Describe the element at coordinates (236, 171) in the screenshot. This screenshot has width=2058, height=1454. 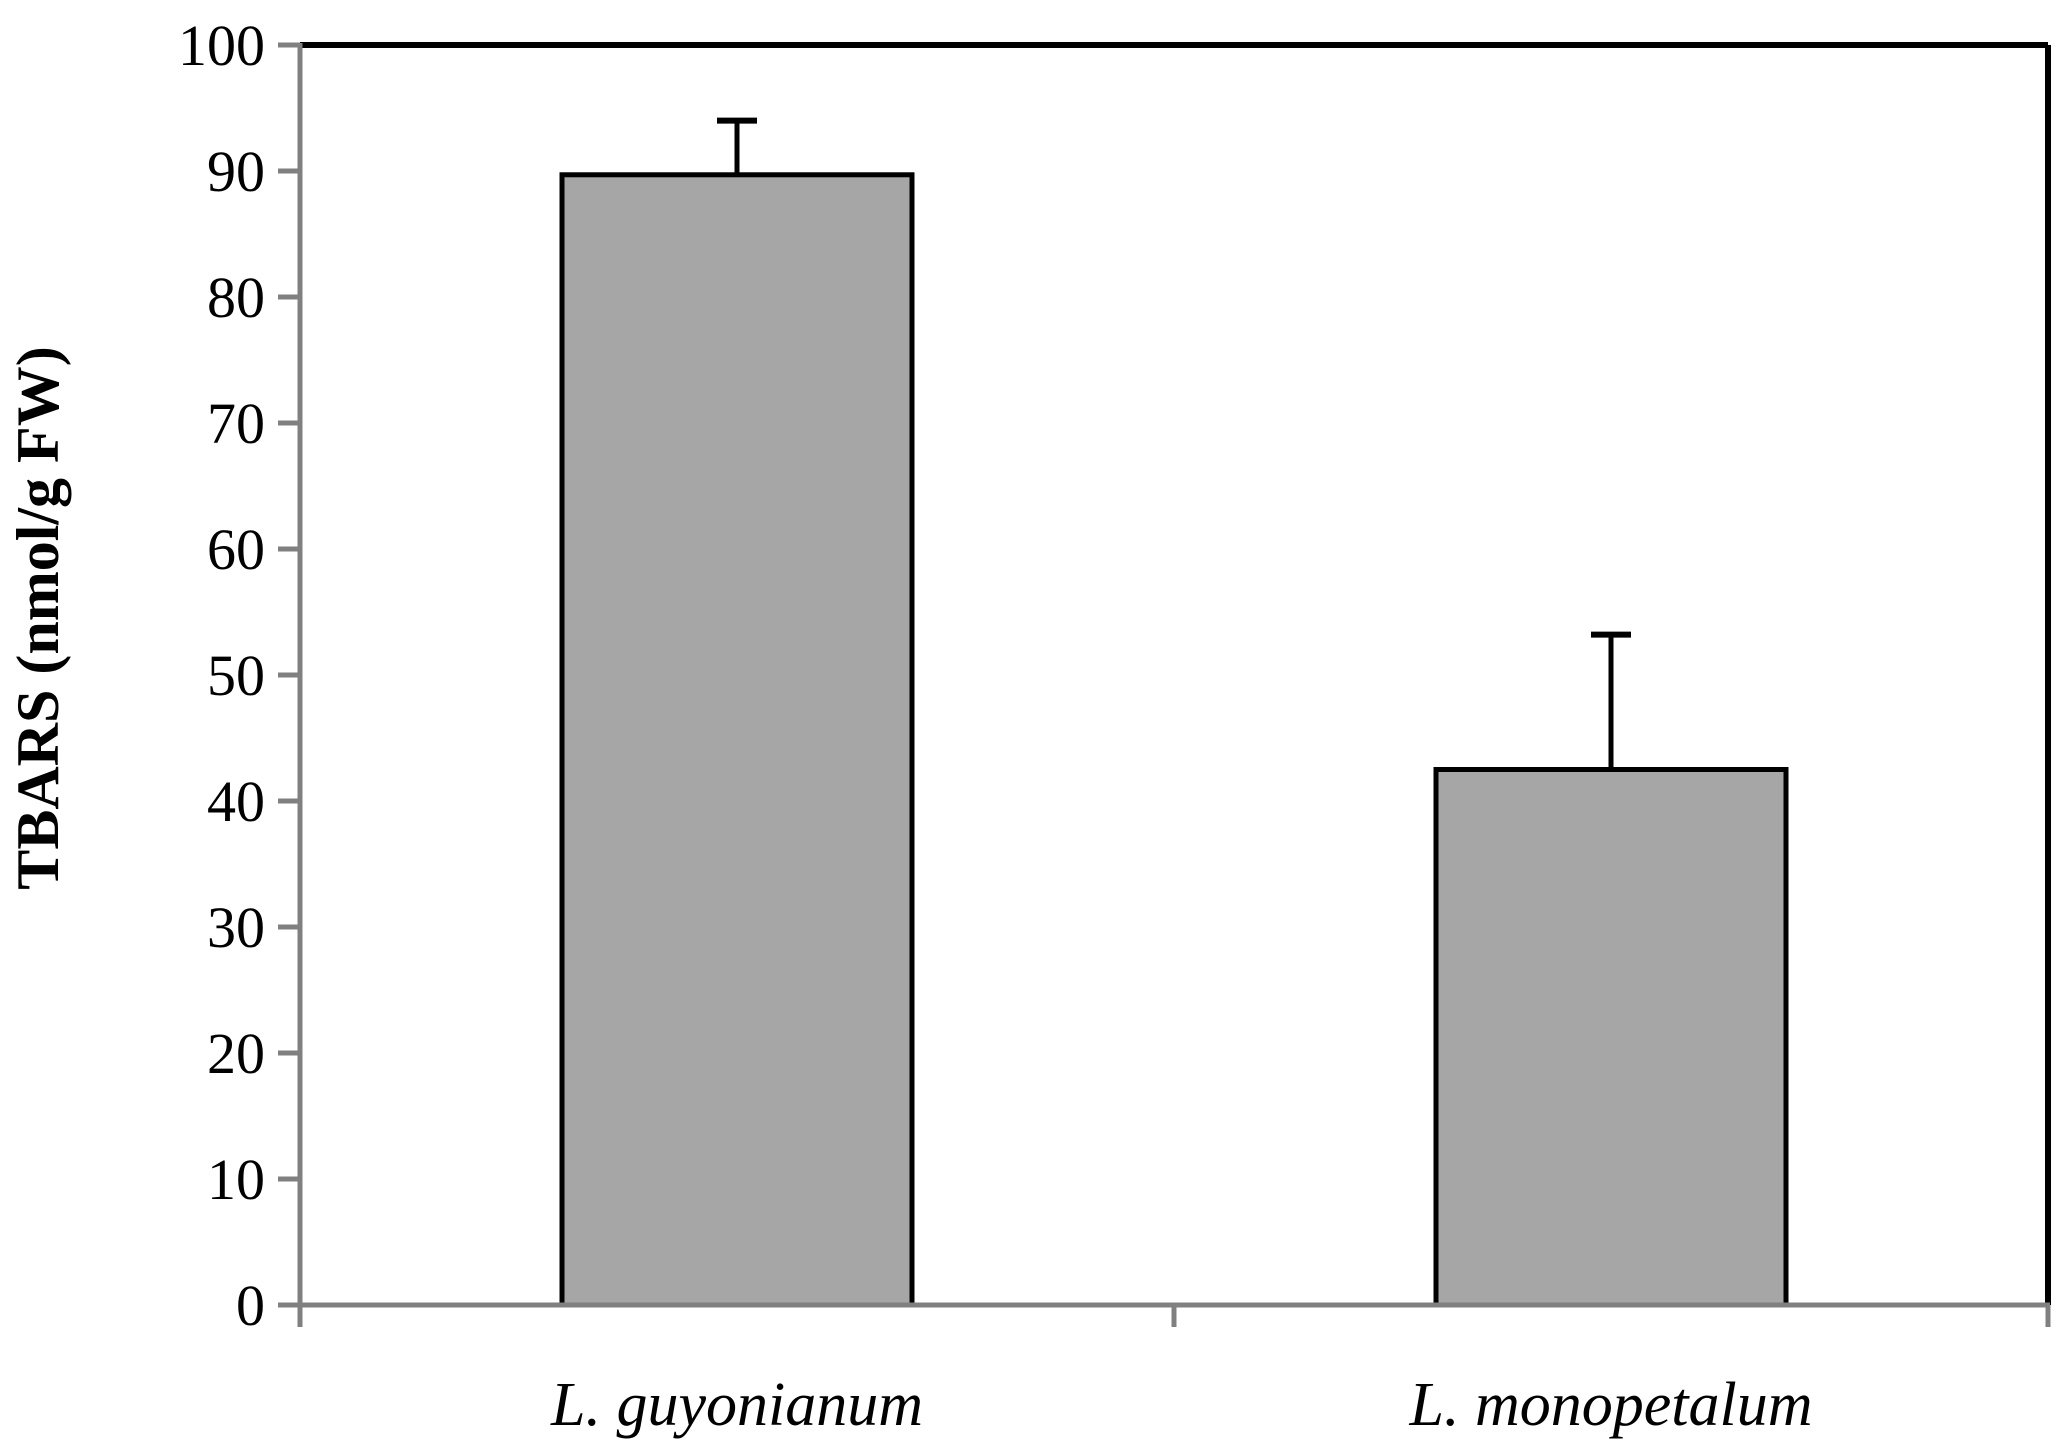
I see `y-tick-label-90: 90` at that location.